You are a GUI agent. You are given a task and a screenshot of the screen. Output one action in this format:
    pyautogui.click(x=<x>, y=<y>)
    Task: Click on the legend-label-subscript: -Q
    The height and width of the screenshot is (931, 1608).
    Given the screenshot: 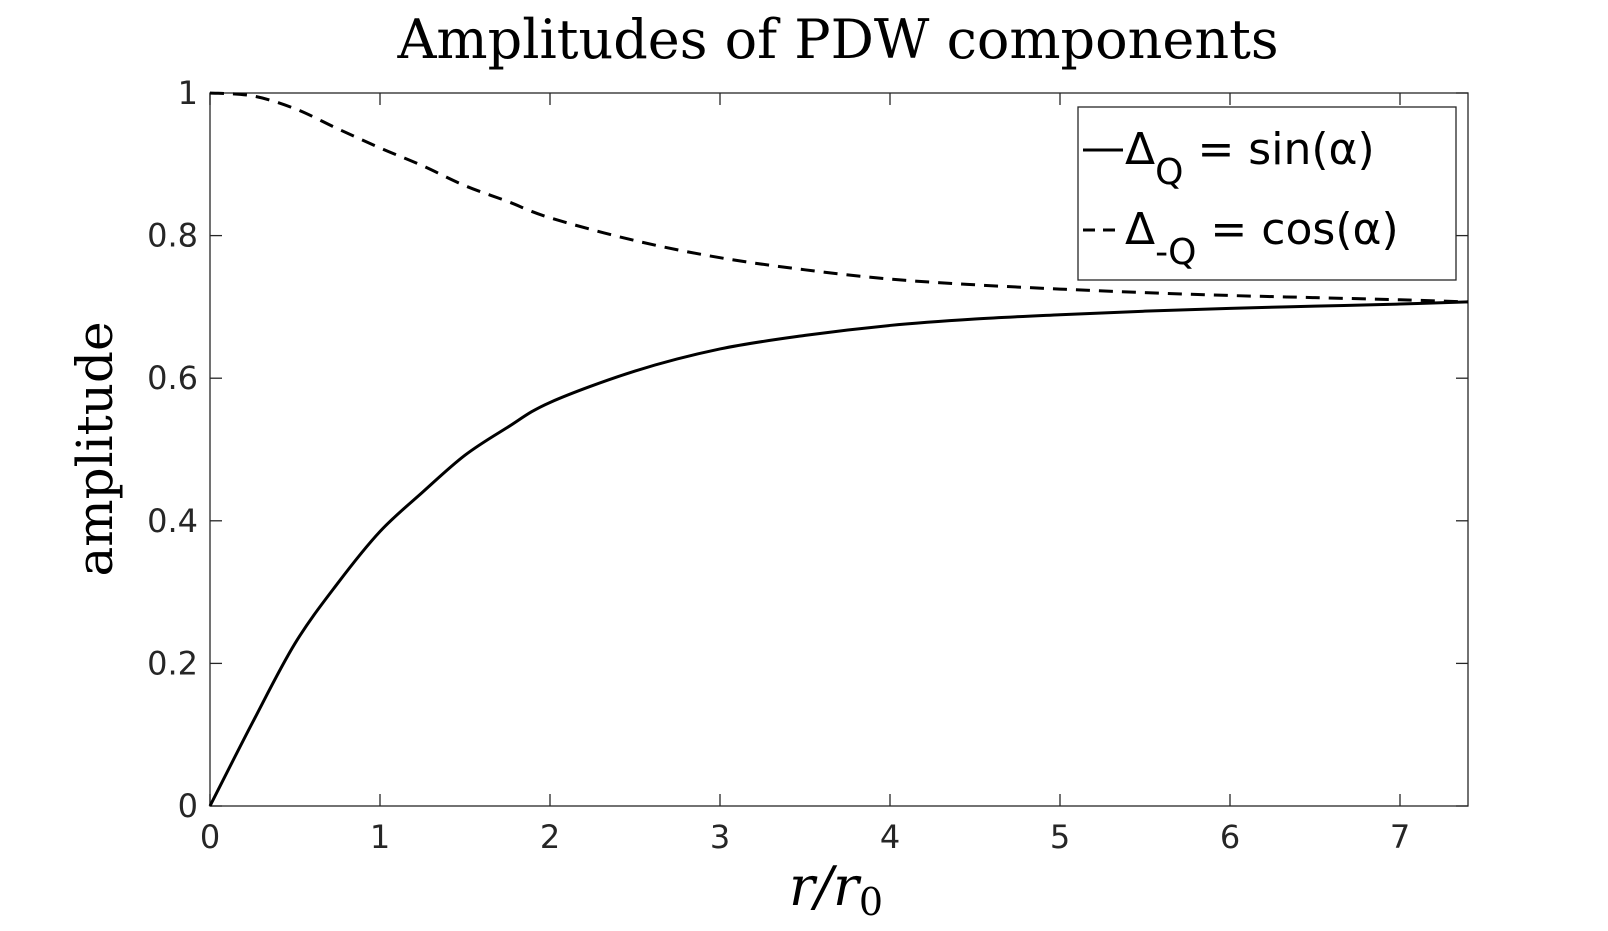 What is the action you would take?
    pyautogui.click(x=1175, y=252)
    